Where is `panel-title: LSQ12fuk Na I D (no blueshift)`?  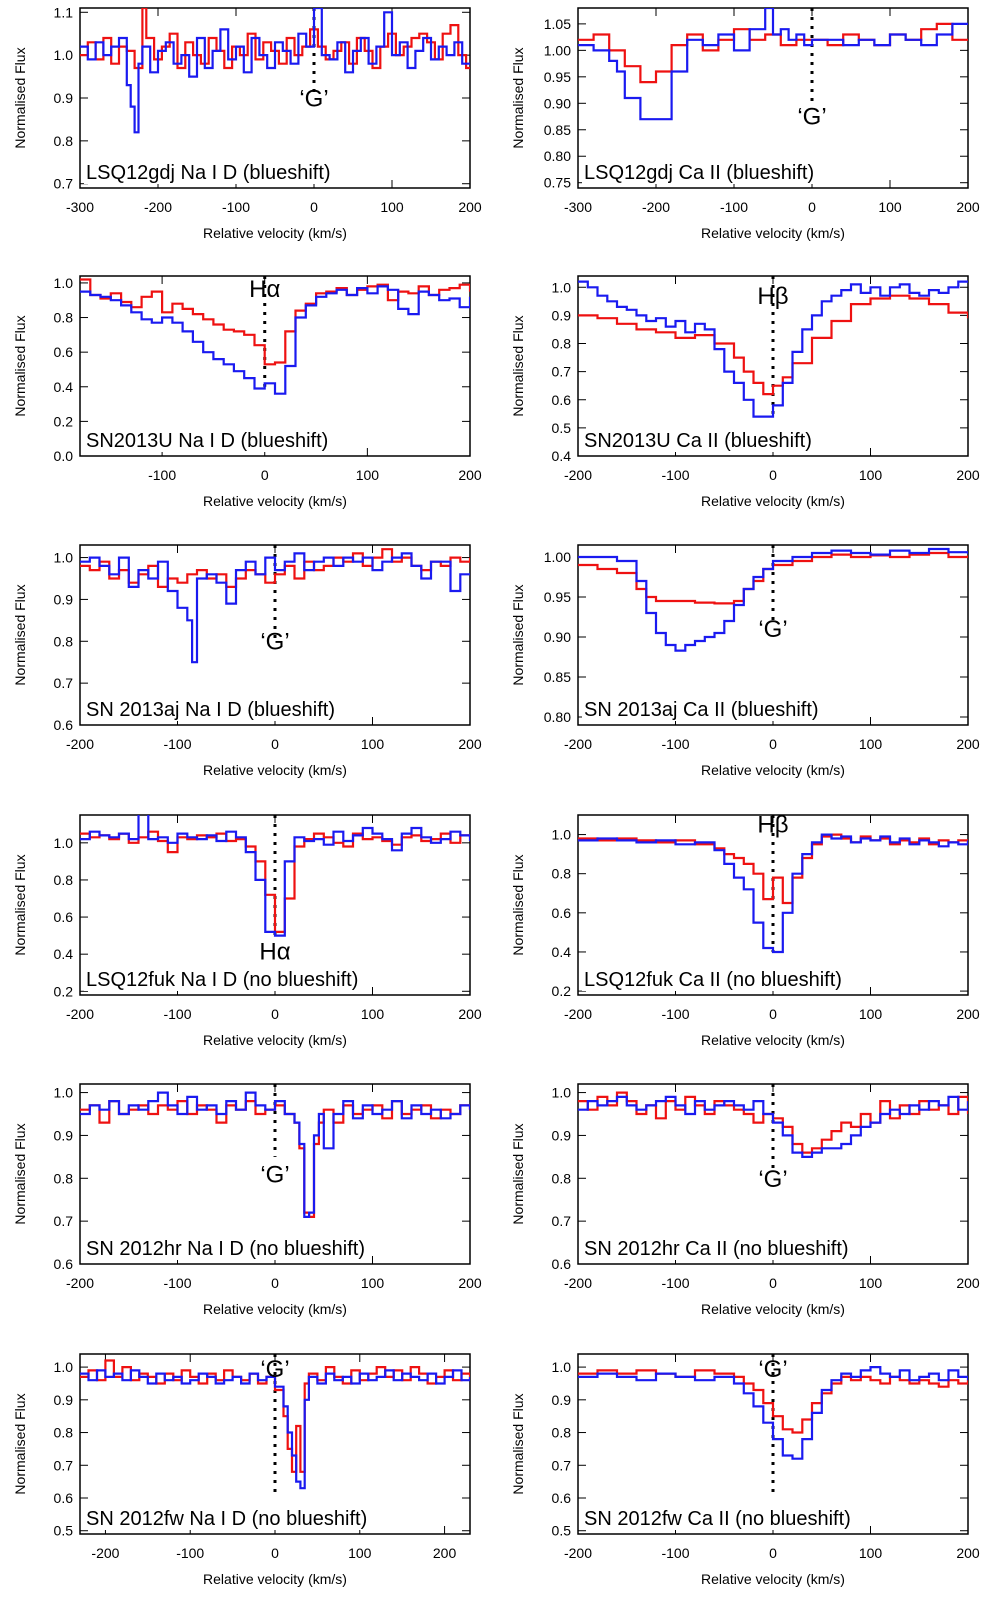 panel-title: LSQ12fuk Na I D (no blueshift) is located at coordinates (222, 980).